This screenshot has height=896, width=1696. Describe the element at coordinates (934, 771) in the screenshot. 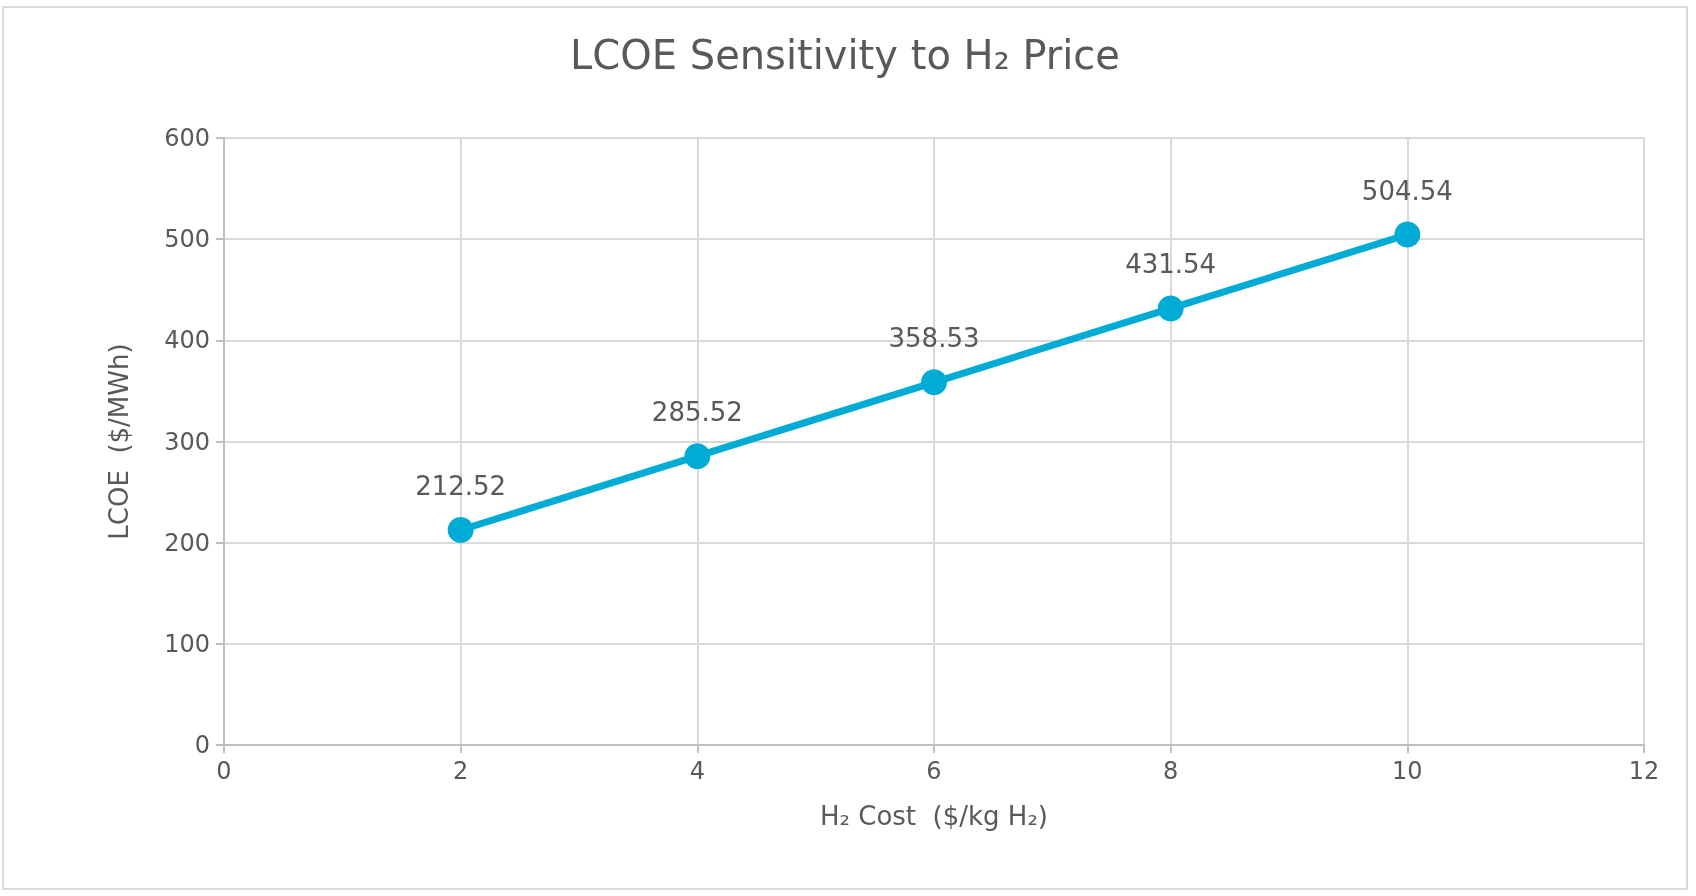

I see `x-tick-label: 6` at that location.